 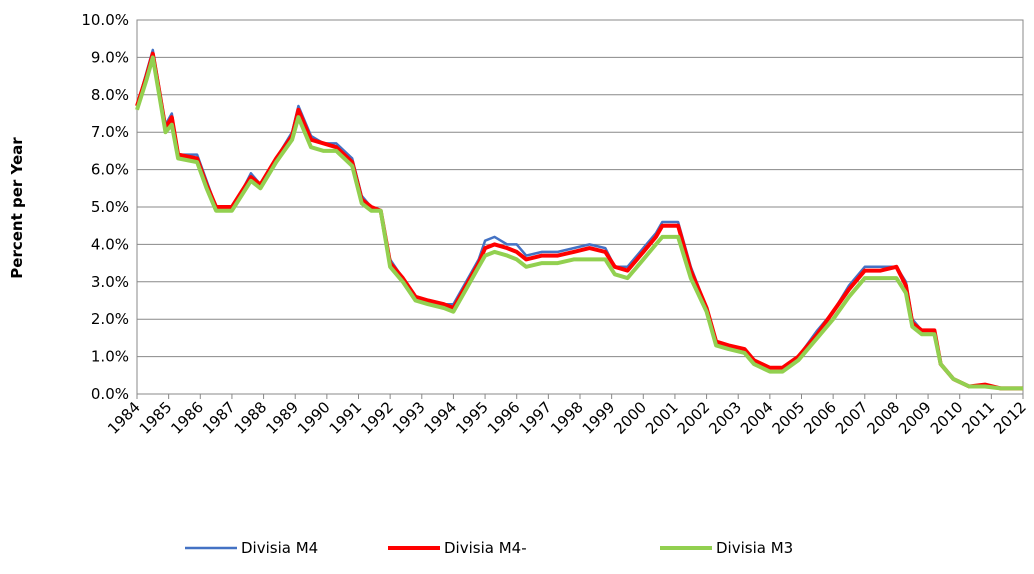 I want to click on x-tick-label: 1992, so click(x=377, y=418).